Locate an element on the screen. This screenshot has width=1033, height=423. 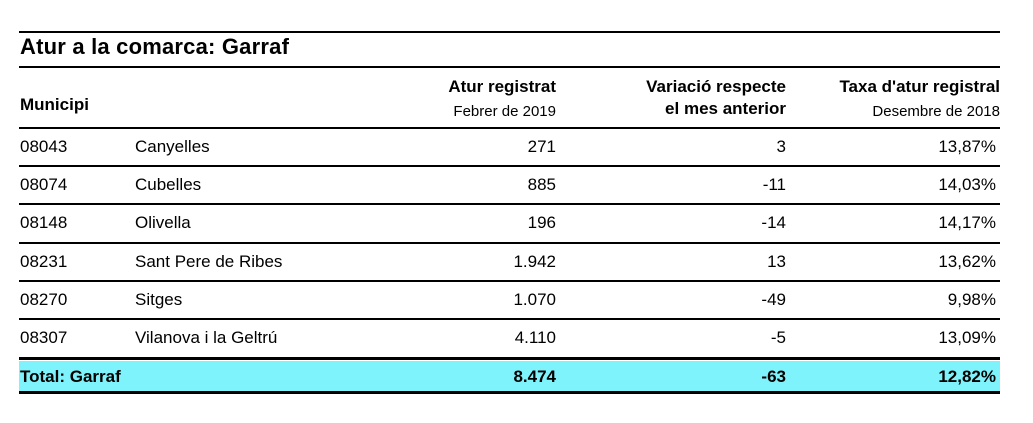
top-rule is located at coordinates (509, 32).